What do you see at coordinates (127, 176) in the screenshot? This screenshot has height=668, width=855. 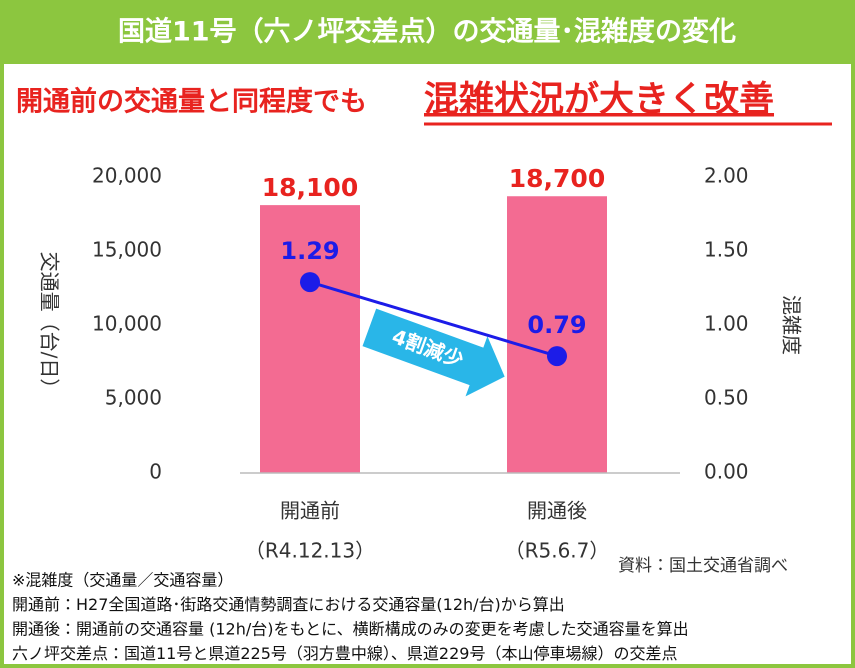 I see `y-tick-label: 20,000` at bounding box center [127, 176].